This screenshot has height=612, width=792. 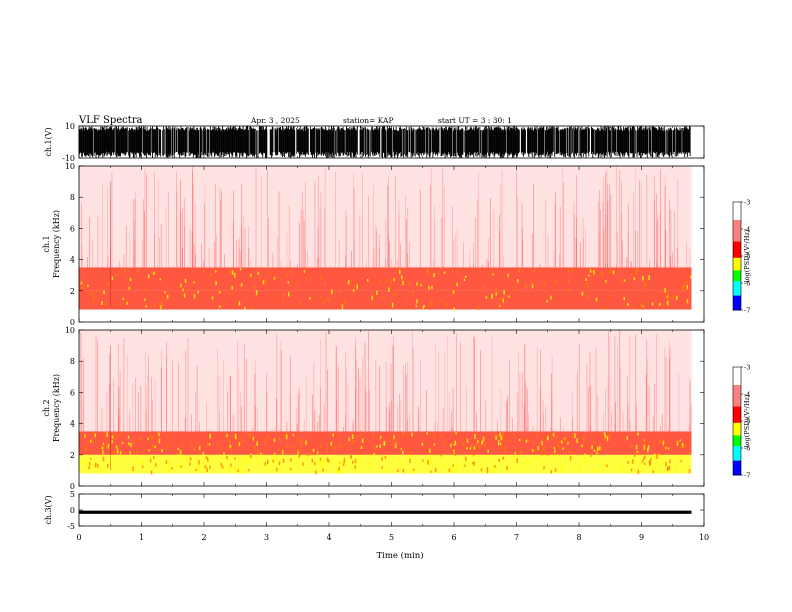 I want to click on ch2-colorbar: -3 -4 -5 -6 -7, so click(x=741, y=422).